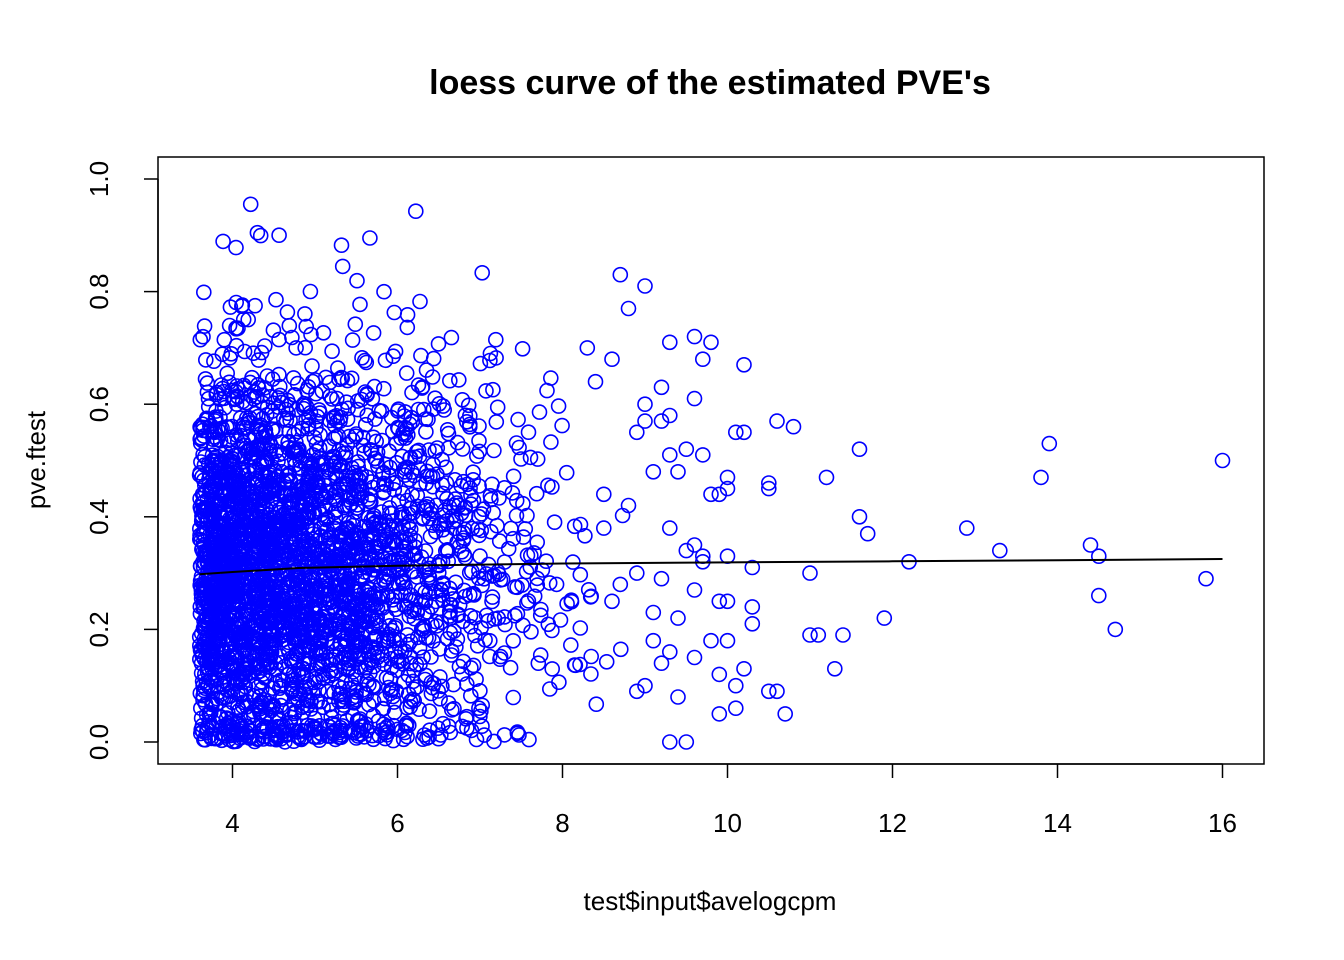  Describe the element at coordinates (121, 460) in the screenshot. I see `y-axis: 0.0 0.2 0.4 0.6 0.8 1.0` at that location.